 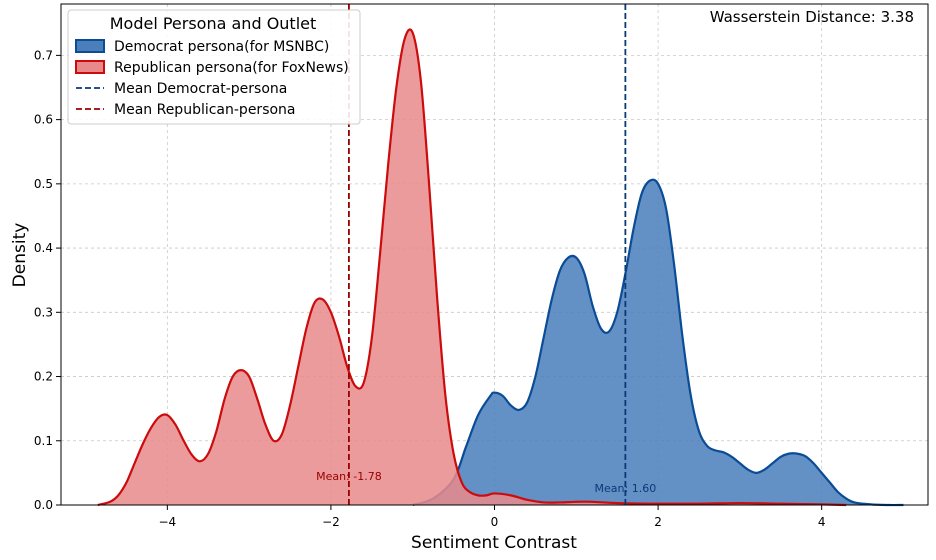 What do you see at coordinates (43, 55) in the screenshot?
I see `y-tick-label: 0.7` at bounding box center [43, 55].